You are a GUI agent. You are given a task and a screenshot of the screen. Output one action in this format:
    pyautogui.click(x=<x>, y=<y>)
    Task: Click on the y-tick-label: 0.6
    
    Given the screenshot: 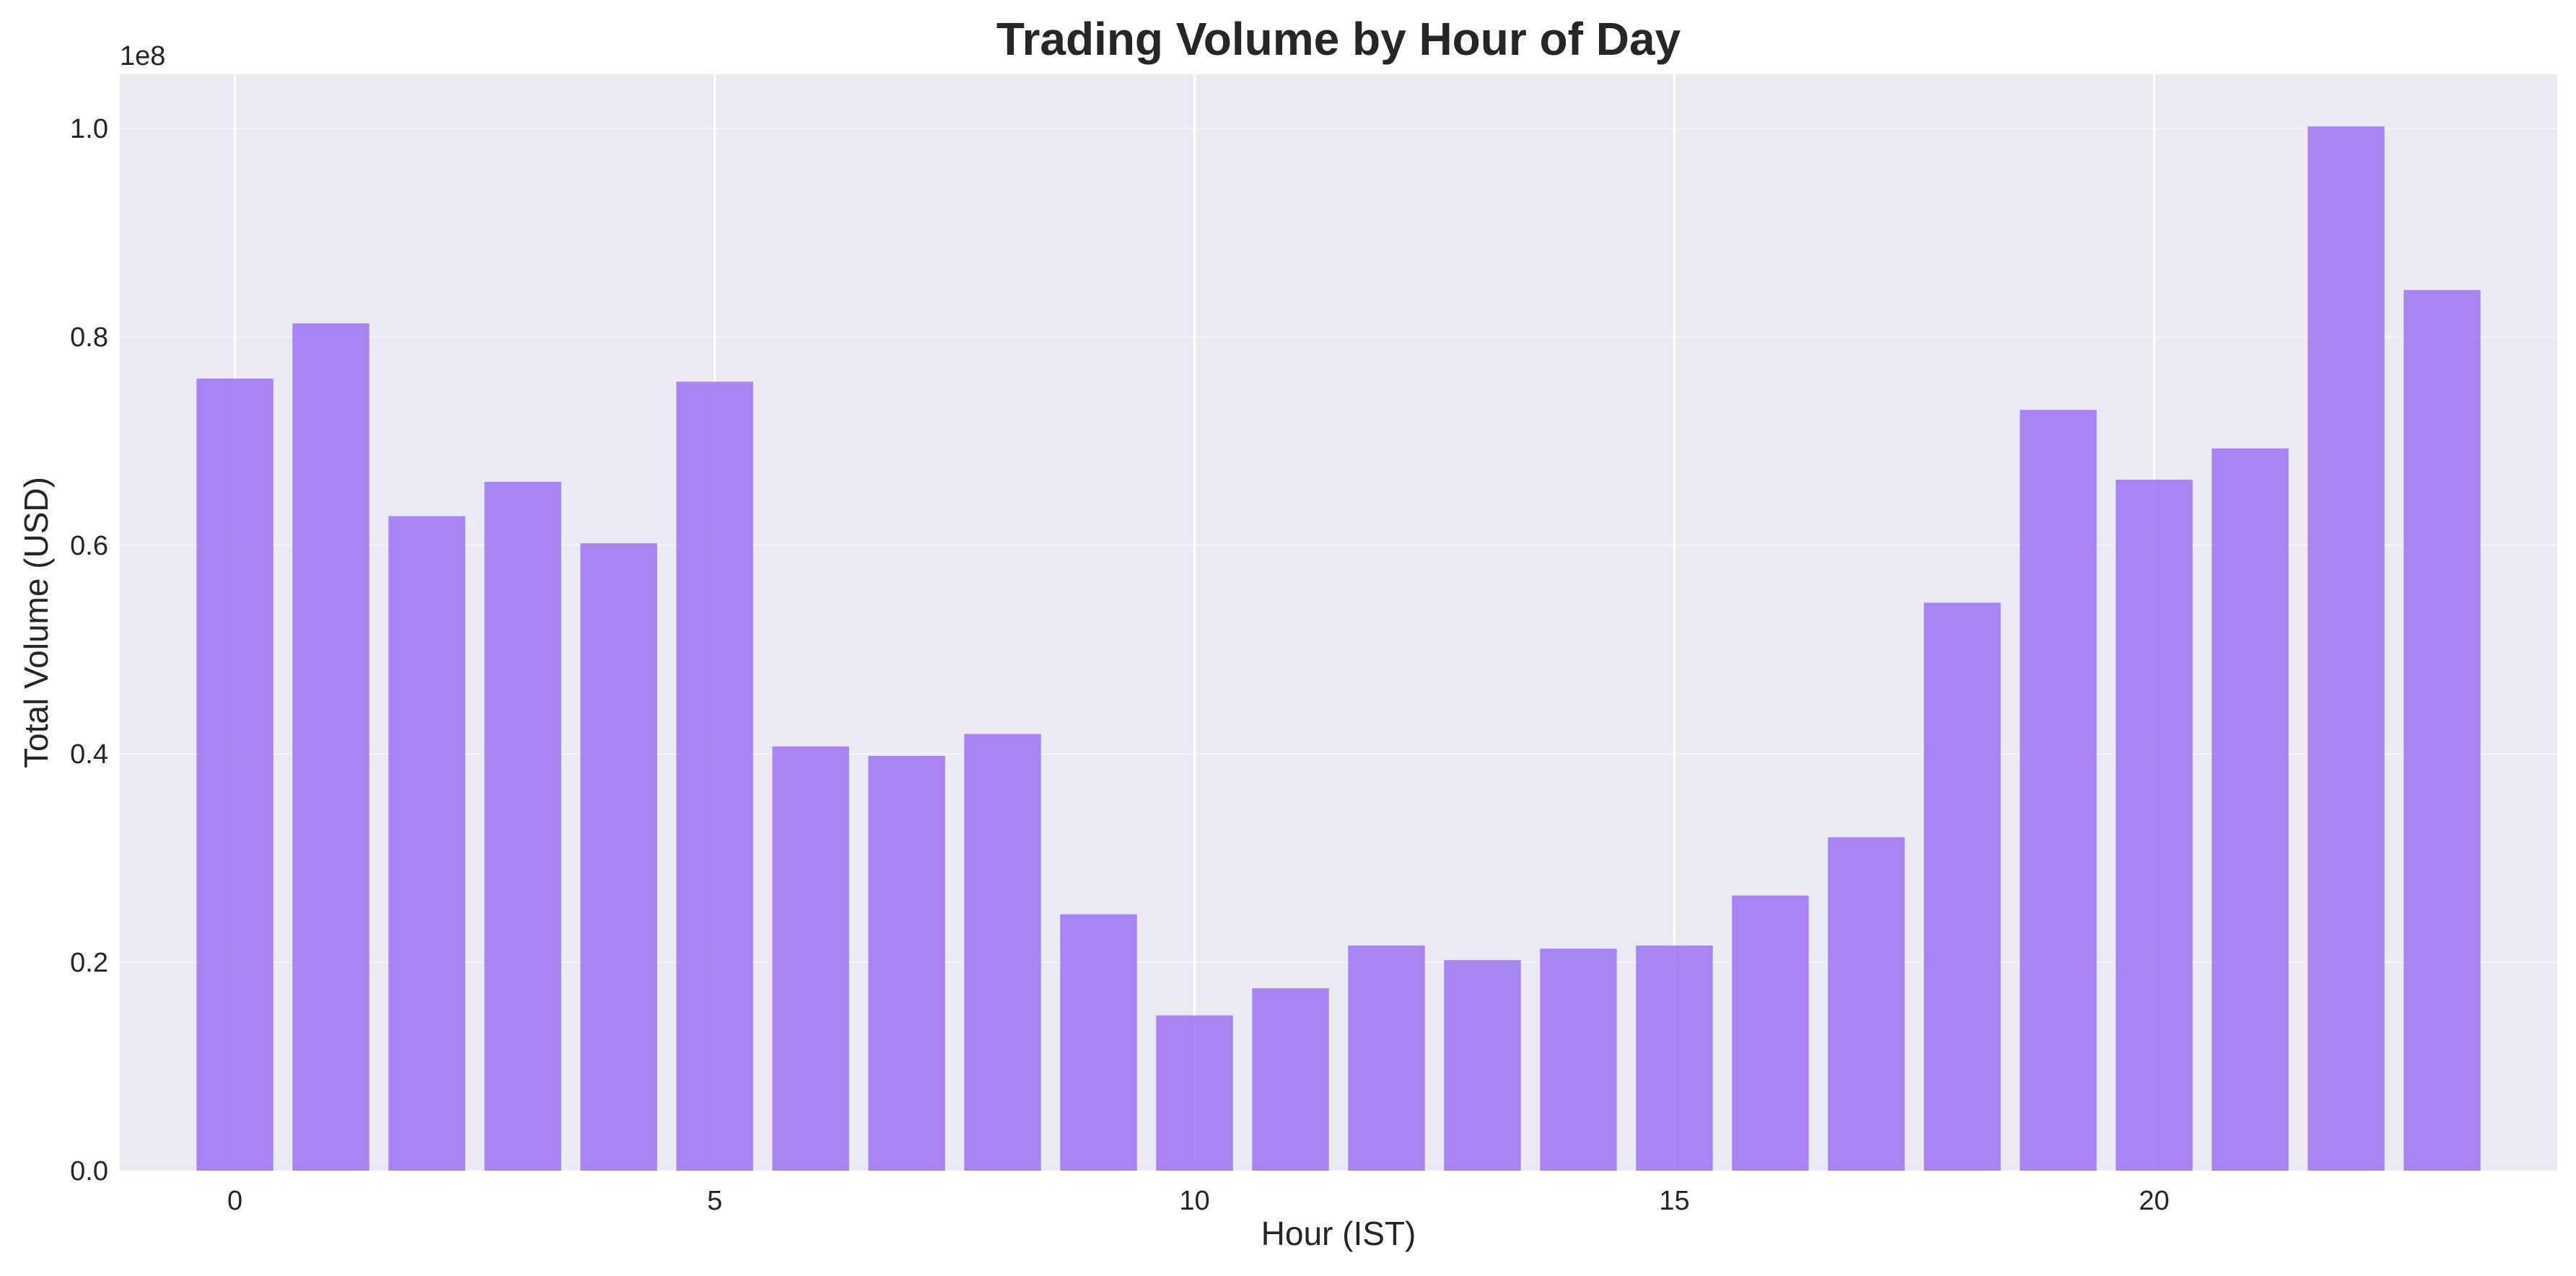 What is the action you would take?
    pyautogui.click(x=89, y=546)
    